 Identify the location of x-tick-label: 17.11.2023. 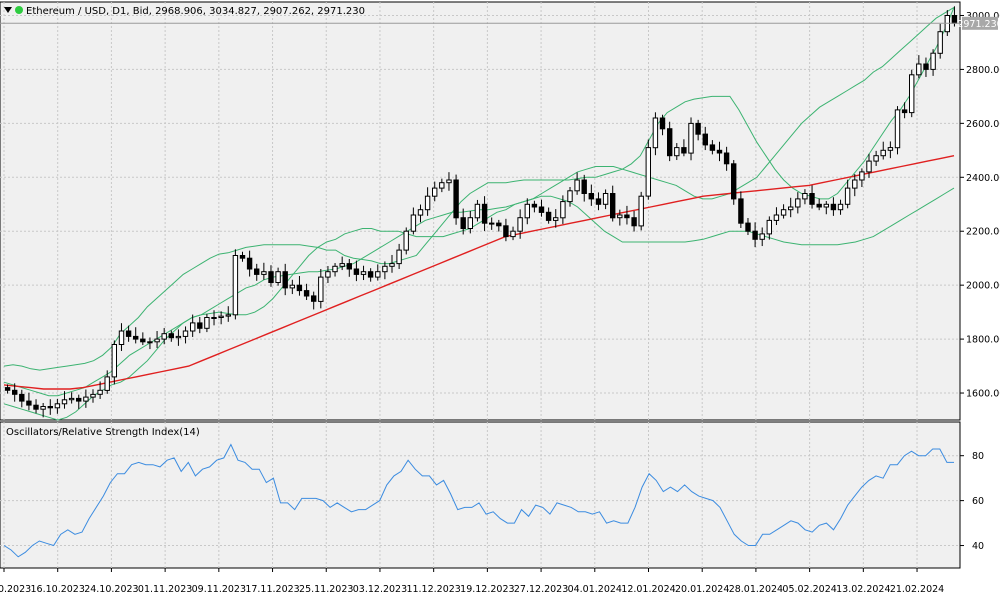
(272, 589).